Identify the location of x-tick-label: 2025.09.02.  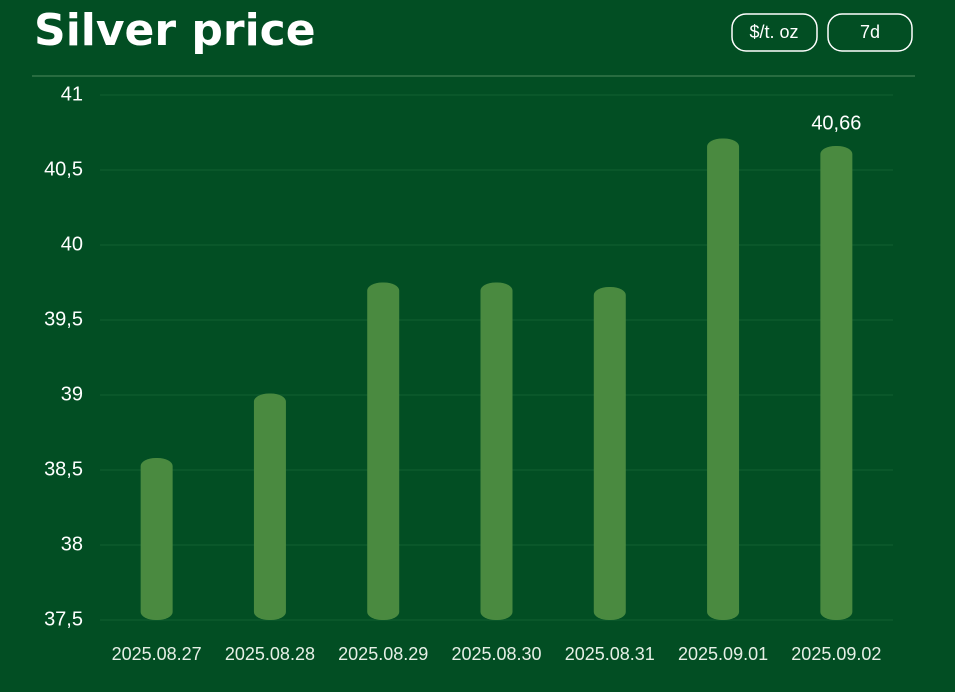
(836, 654).